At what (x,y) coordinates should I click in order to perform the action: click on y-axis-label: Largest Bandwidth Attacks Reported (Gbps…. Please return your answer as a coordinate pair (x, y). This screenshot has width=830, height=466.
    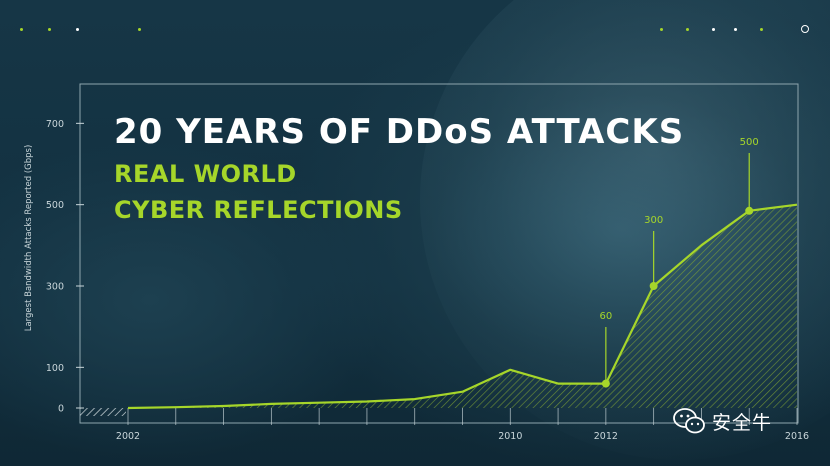
    Looking at the image, I should click on (29, 238).